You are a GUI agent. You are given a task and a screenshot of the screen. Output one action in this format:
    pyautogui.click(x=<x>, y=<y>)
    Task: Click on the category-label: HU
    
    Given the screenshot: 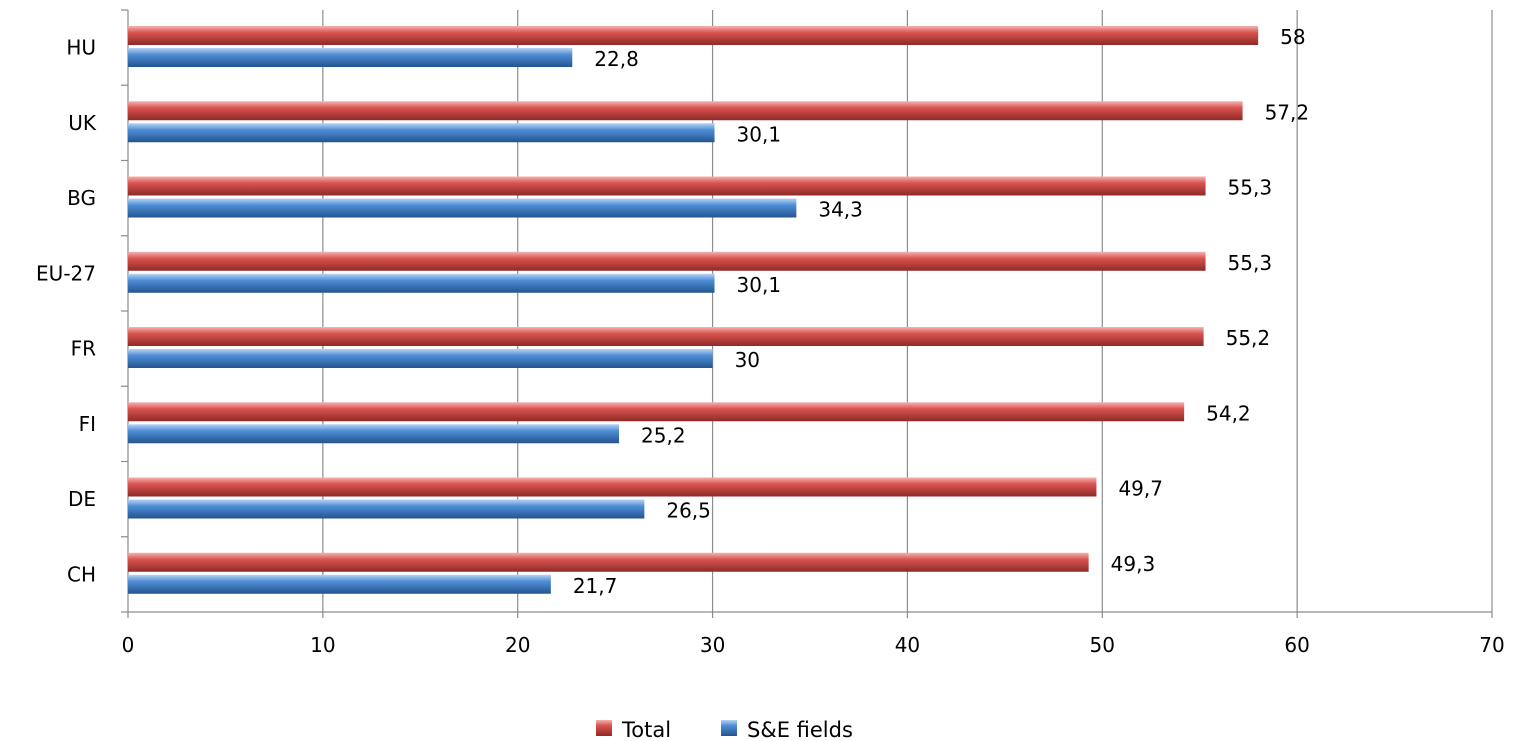 What is the action you would take?
    pyautogui.click(x=81, y=48)
    